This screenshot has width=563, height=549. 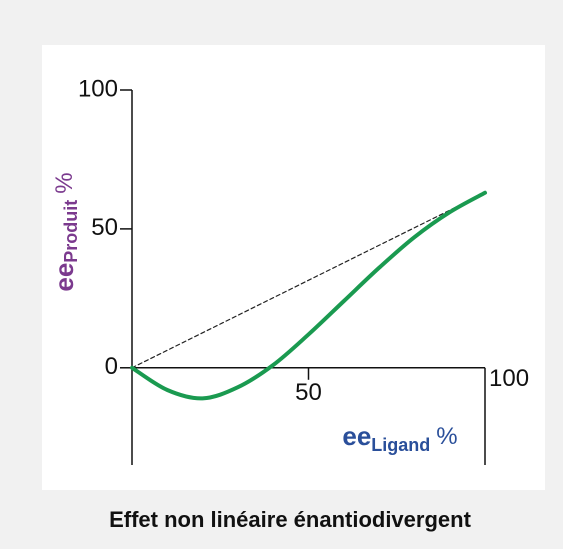 What do you see at coordinates (509, 378) in the screenshot?
I see `x-tick-label: 100` at bounding box center [509, 378].